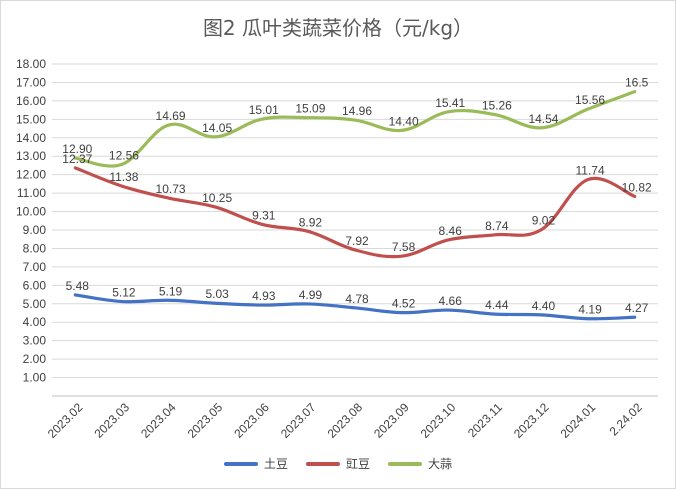  Describe the element at coordinates (338, 28) in the screenshot. I see `chart-title: 图2 瓜叶类蔬菜价格（元/kg）` at that location.